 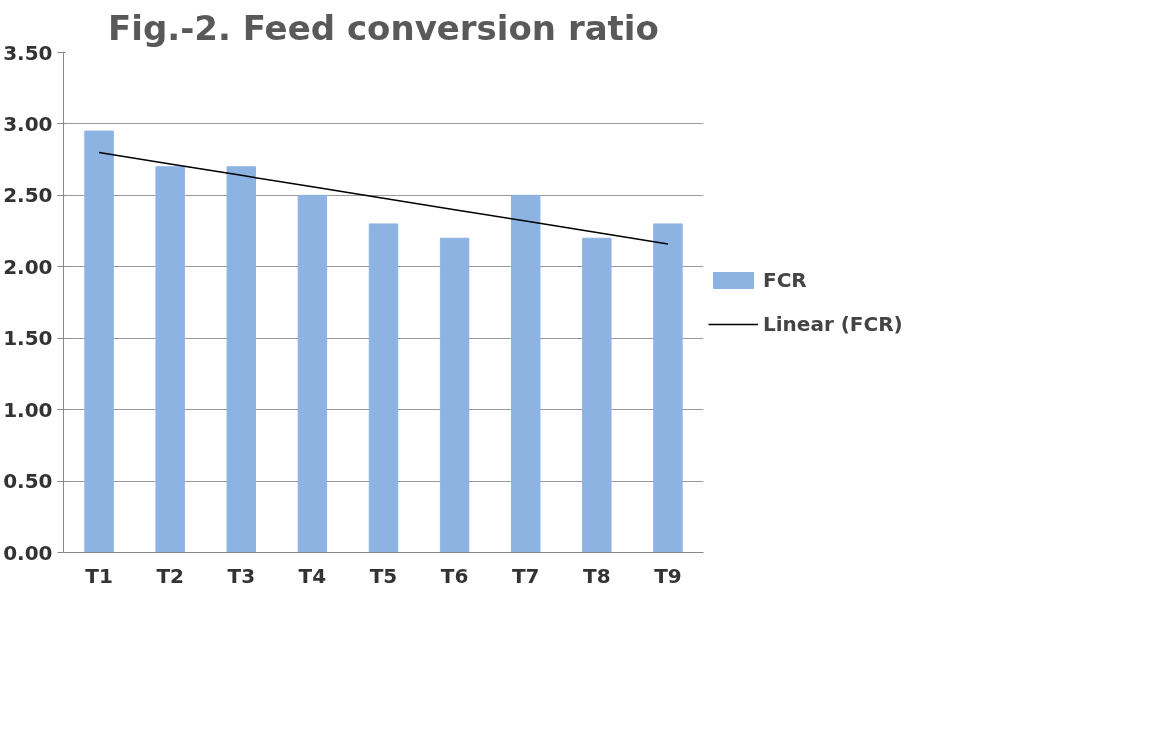 I want to click on y-tick-label: 1.00, so click(x=28, y=409).